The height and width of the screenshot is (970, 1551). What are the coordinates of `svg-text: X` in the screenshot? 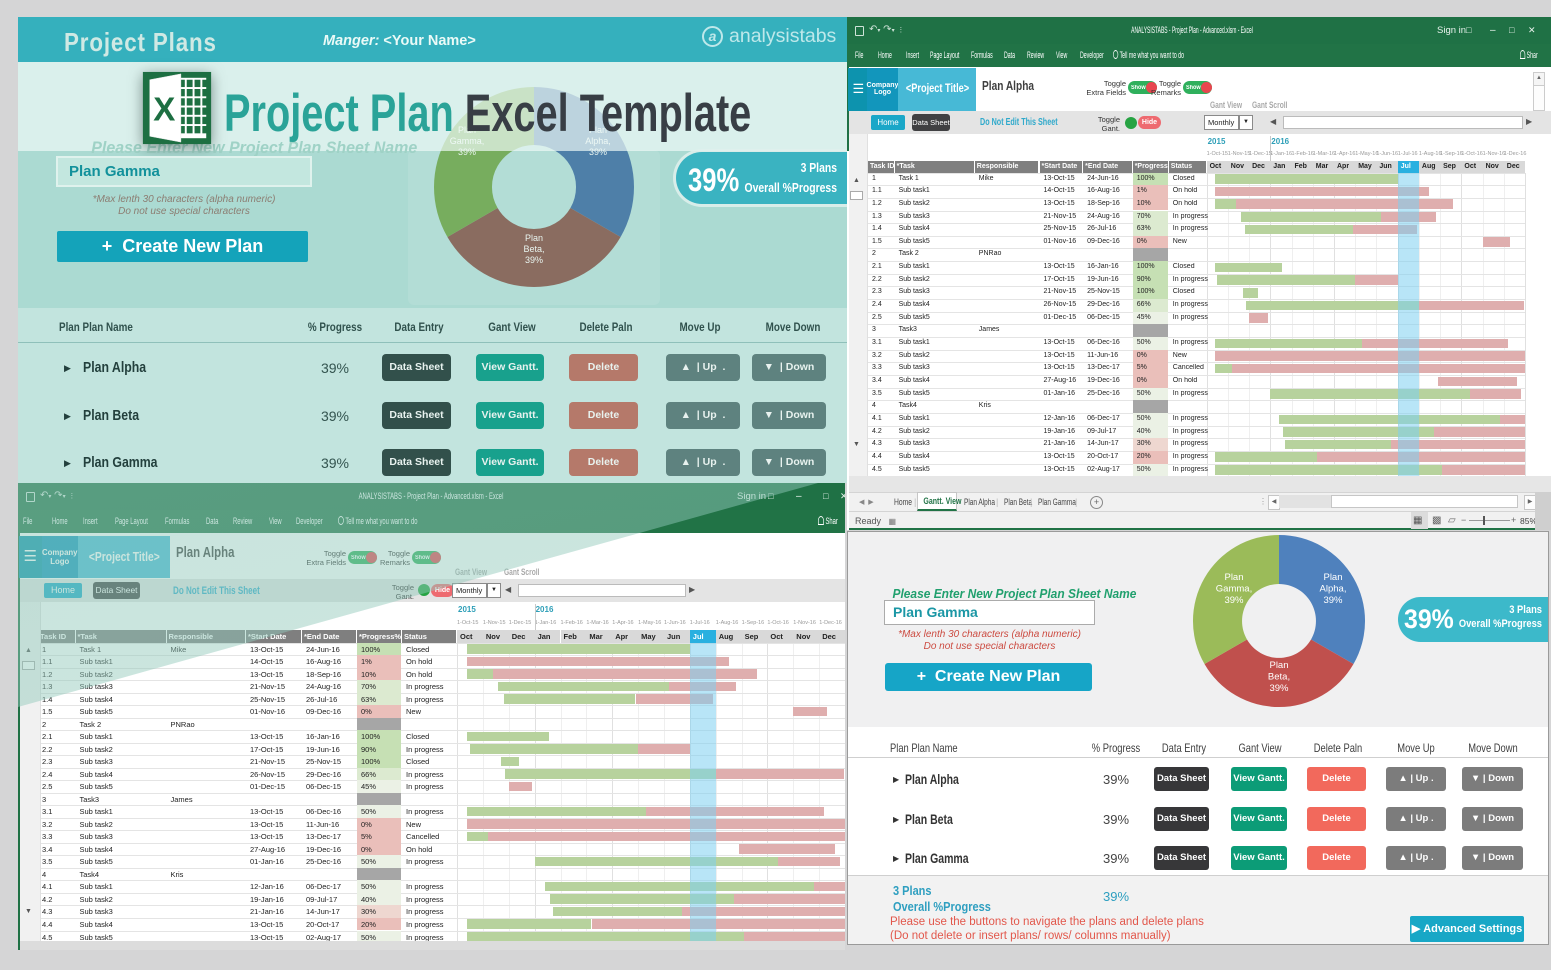 It's located at (164, 110).